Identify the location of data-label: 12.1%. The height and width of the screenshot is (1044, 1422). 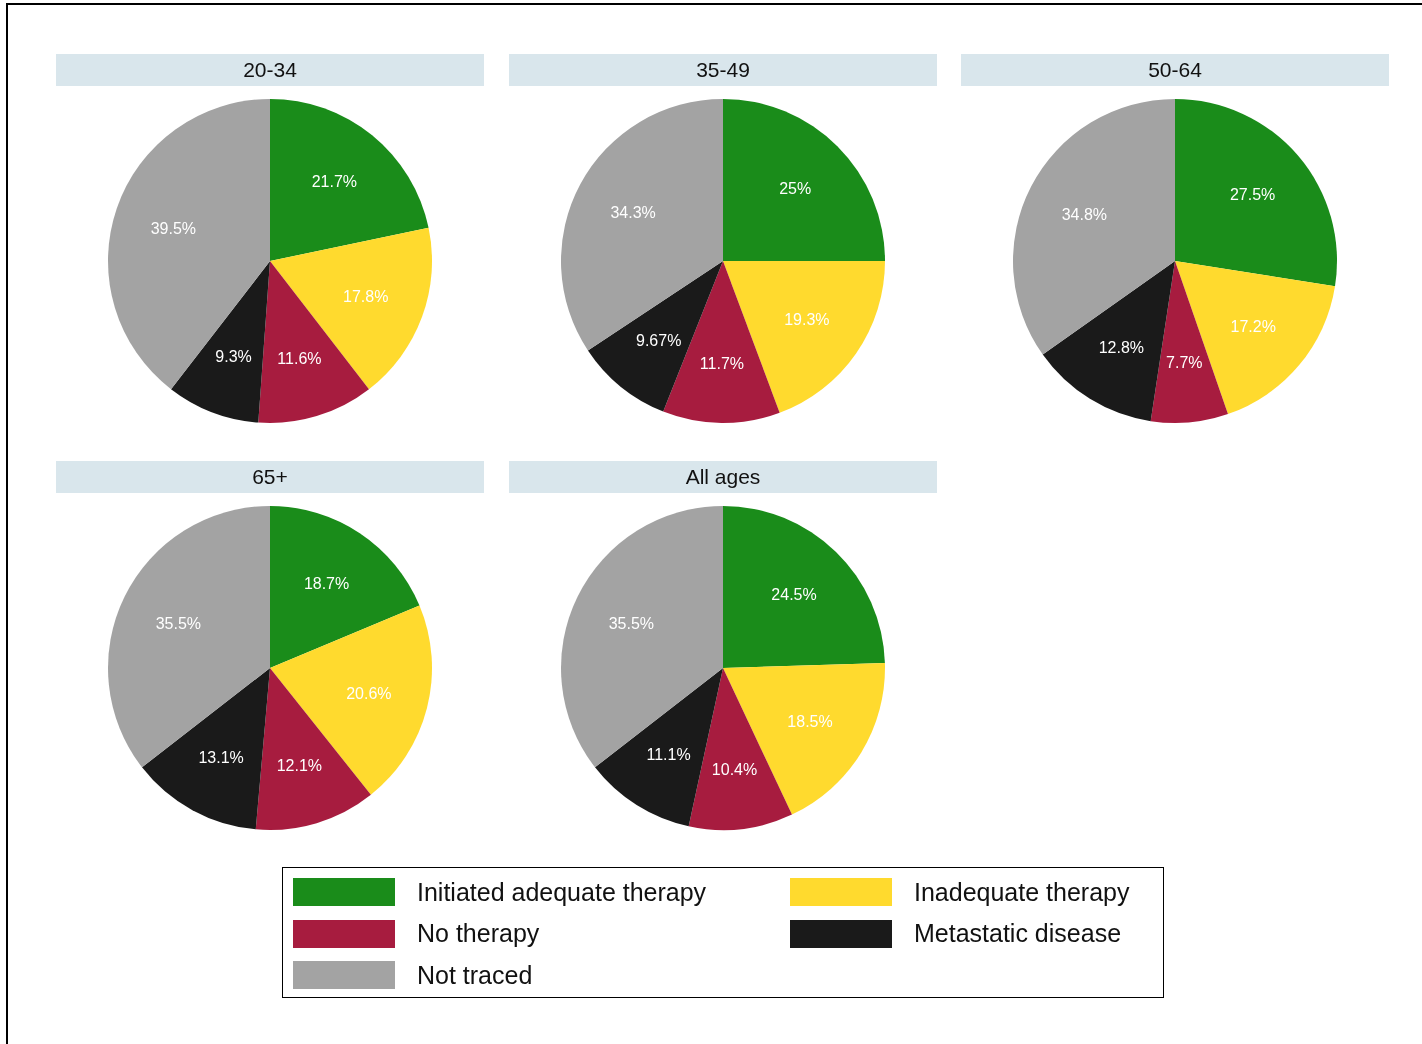
(299, 766).